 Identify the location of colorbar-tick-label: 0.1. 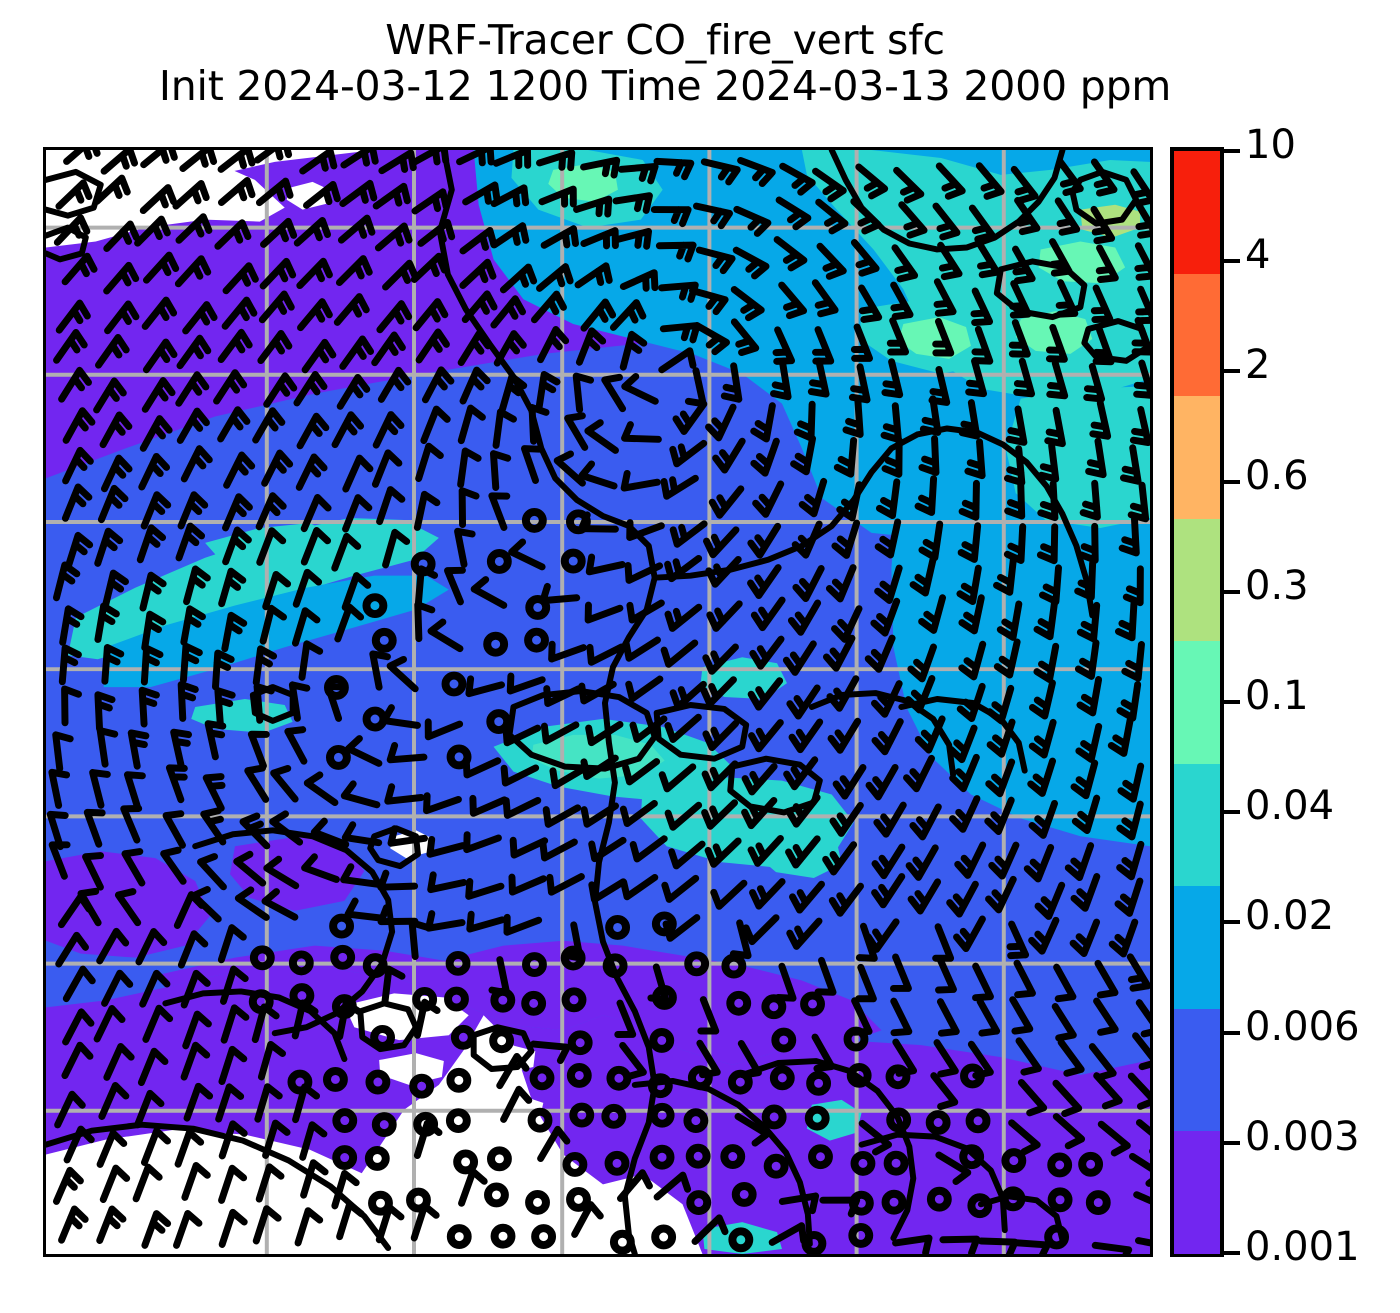
(1277, 696).